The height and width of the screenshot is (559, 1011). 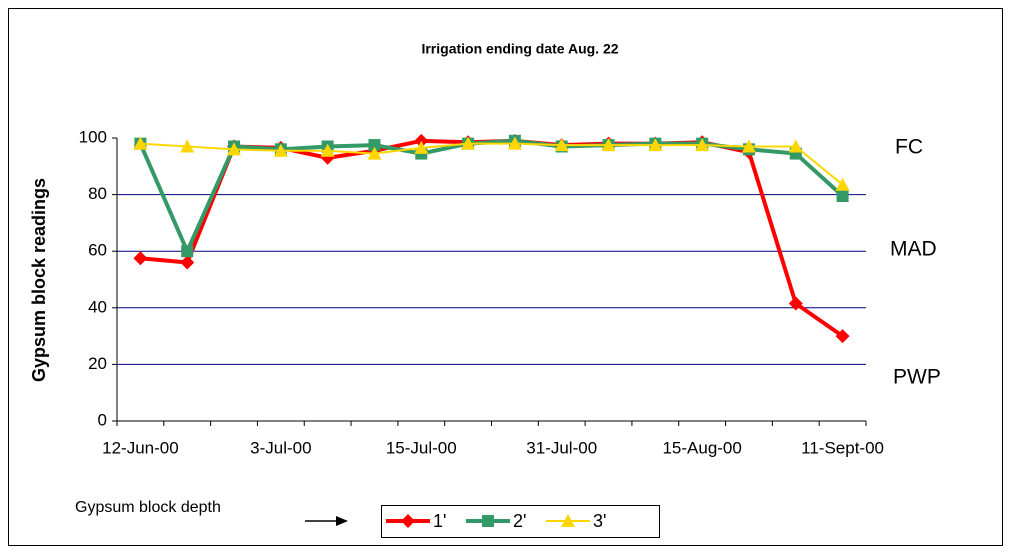 I want to click on y-tick-label: 20, so click(x=97, y=363).